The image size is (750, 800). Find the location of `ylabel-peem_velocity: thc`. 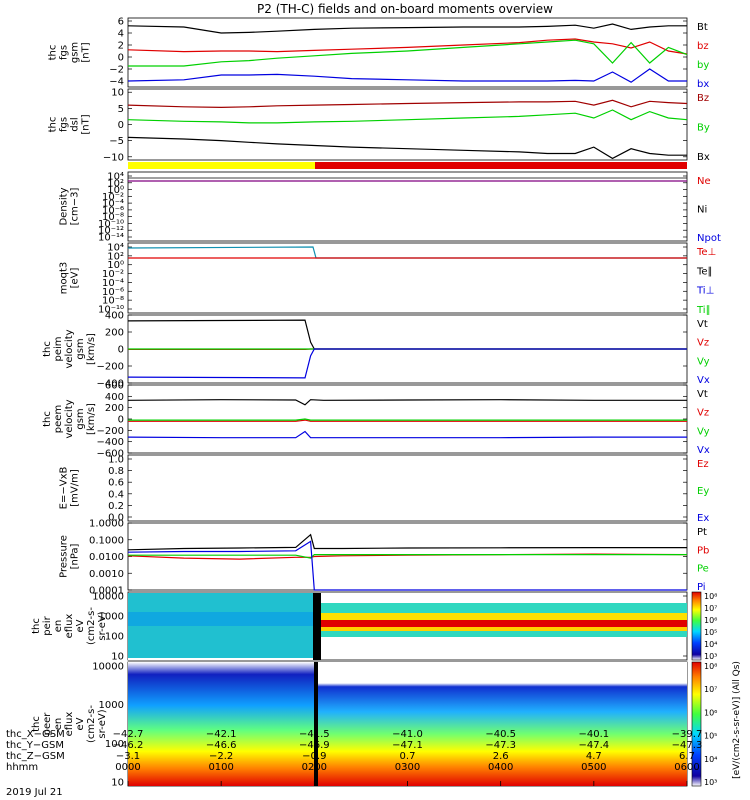

ylabel-peem_velocity: thc is located at coordinates (47, 419).